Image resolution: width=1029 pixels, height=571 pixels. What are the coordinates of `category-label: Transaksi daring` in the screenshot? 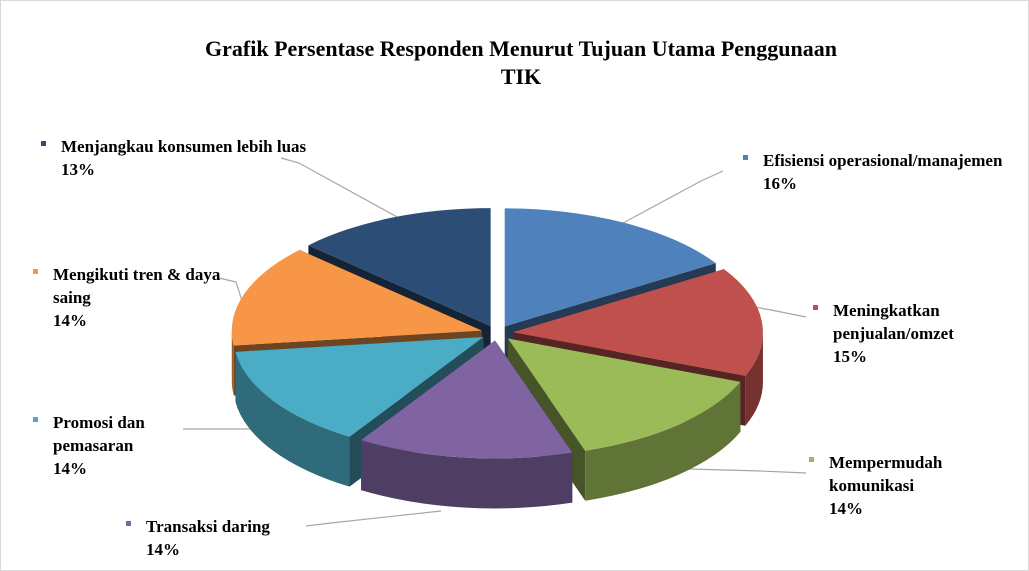 It's located at (208, 526).